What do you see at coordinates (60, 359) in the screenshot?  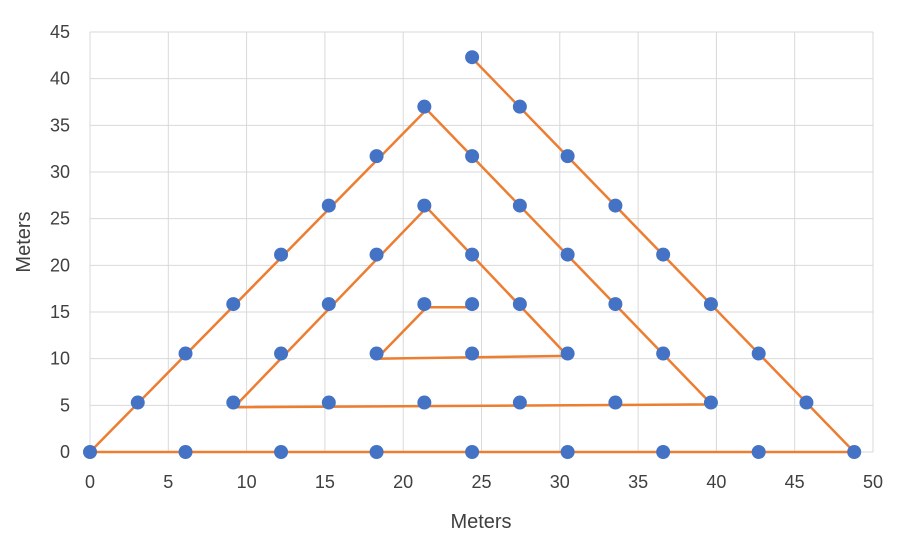 I see `y-tick-label: 10` at bounding box center [60, 359].